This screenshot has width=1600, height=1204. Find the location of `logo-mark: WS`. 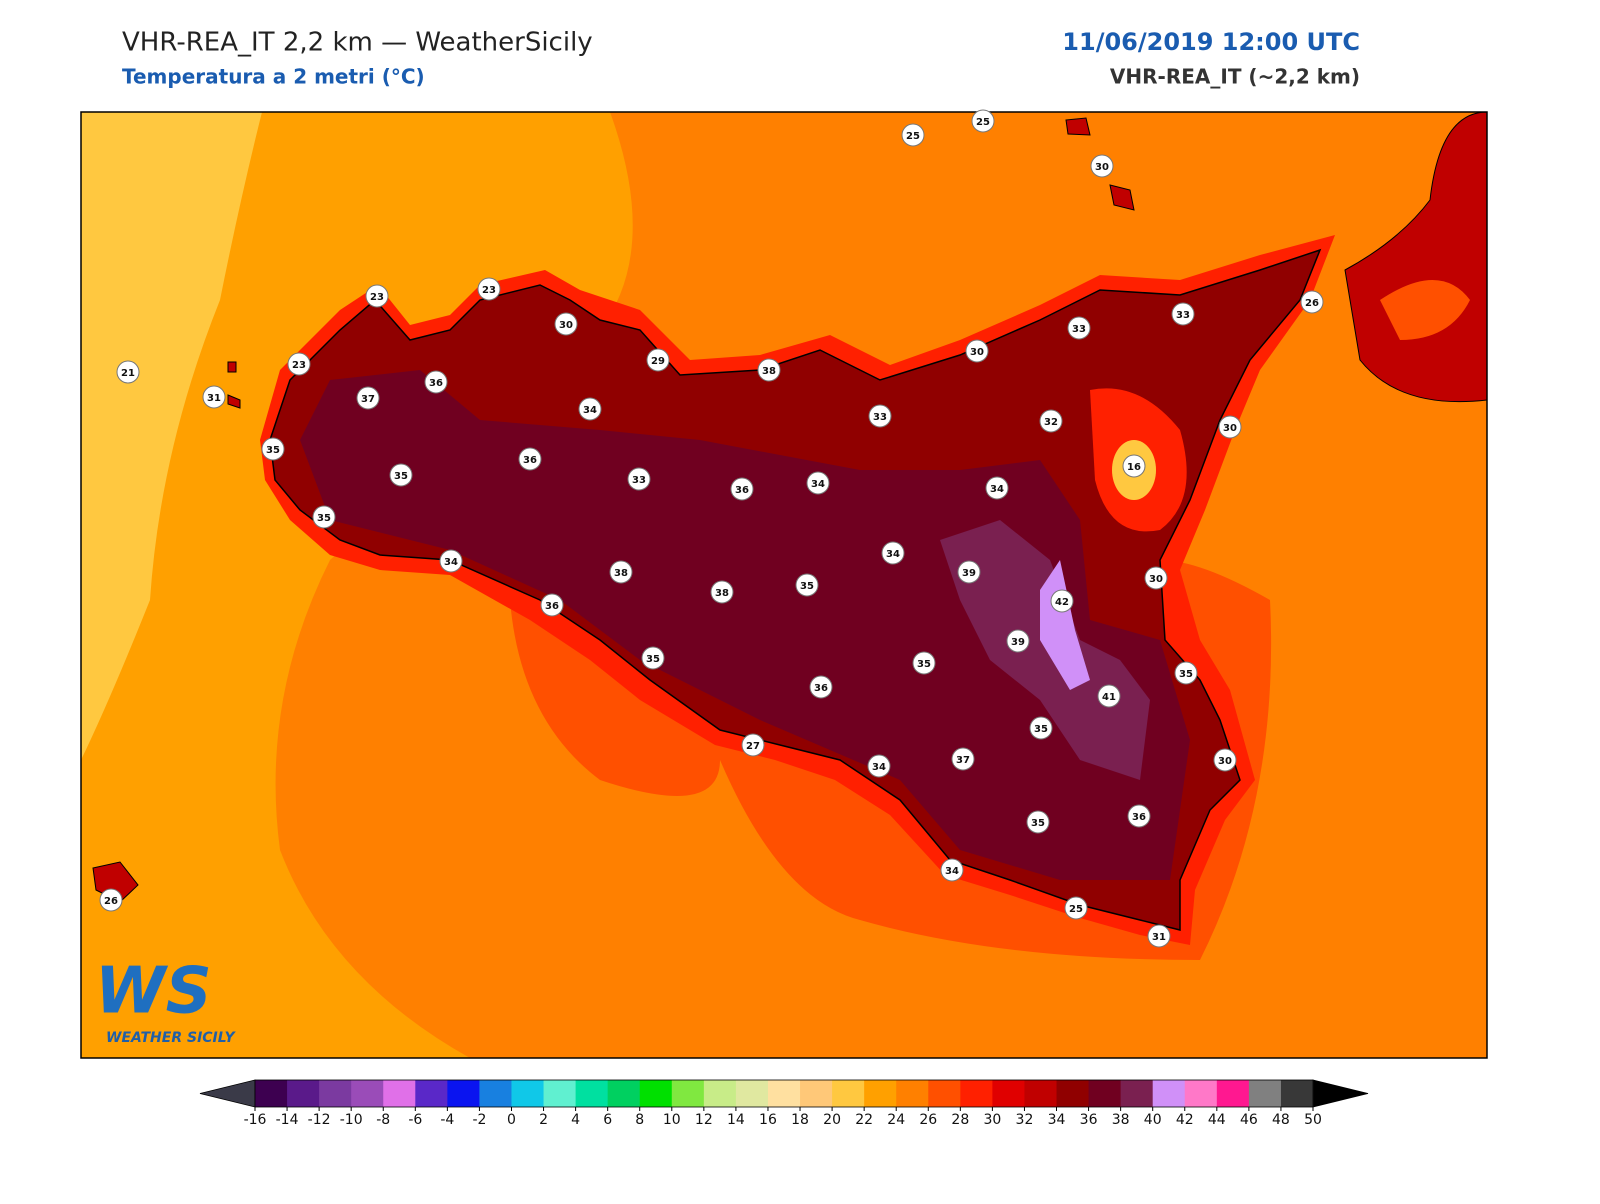

logo-mark: WS is located at coordinates (153, 992).